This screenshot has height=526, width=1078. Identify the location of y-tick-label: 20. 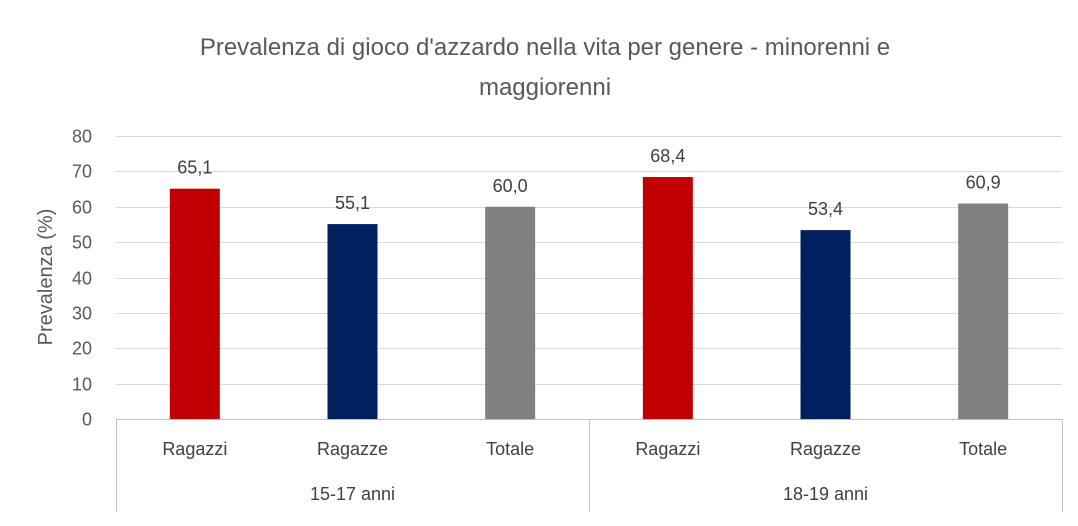
(82, 349).